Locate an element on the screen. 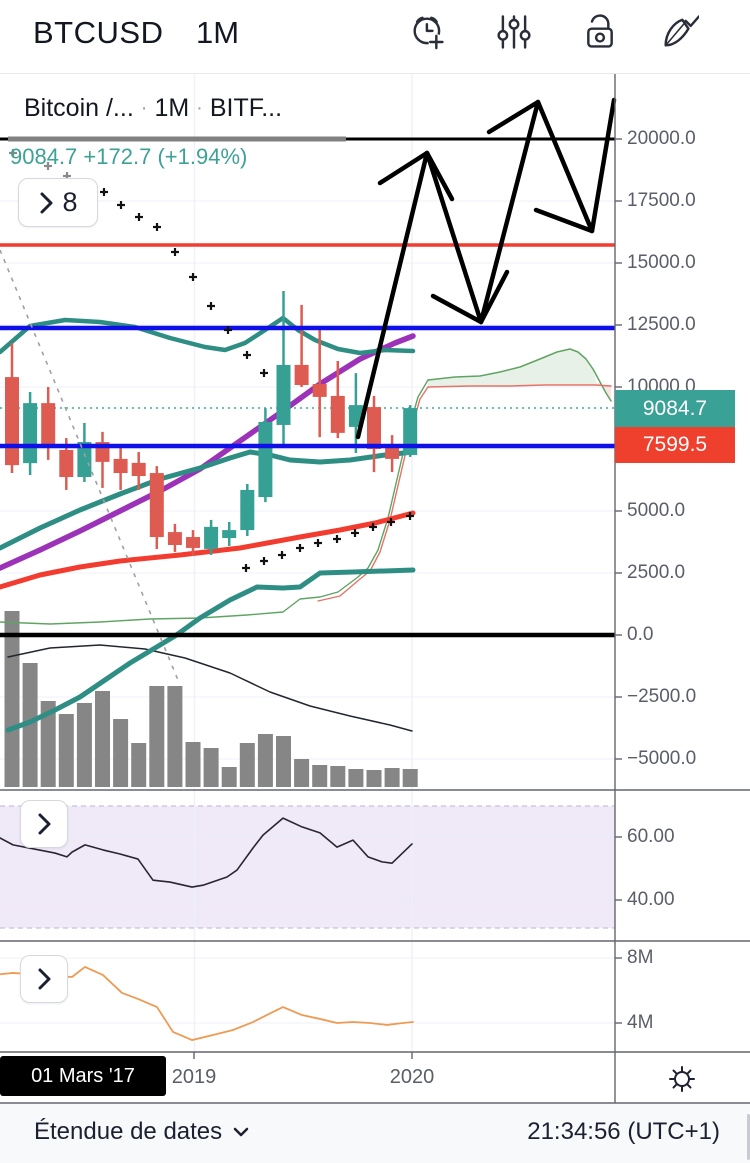 The height and width of the screenshot is (1163, 750). axis-settings-button is located at coordinates (682, 1079).